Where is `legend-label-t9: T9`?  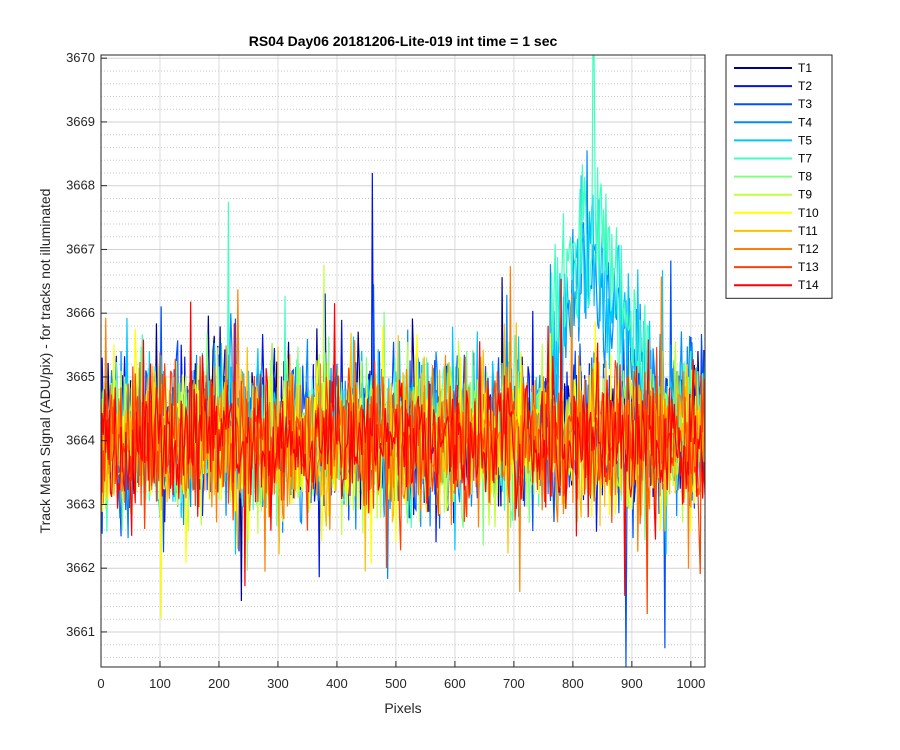 legend-label-t9: T9 is located at coordinates (805, 195).